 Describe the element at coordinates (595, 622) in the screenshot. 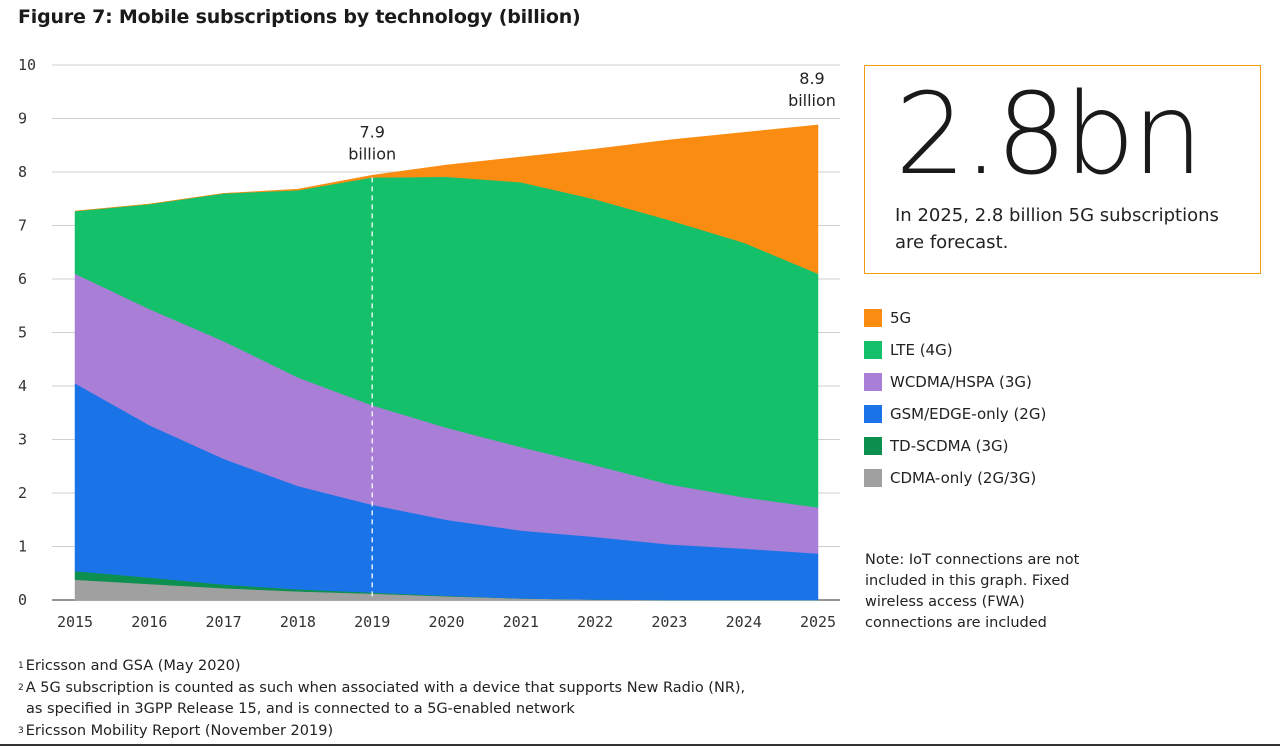

I see `x-tick-label: 2022` at that location.